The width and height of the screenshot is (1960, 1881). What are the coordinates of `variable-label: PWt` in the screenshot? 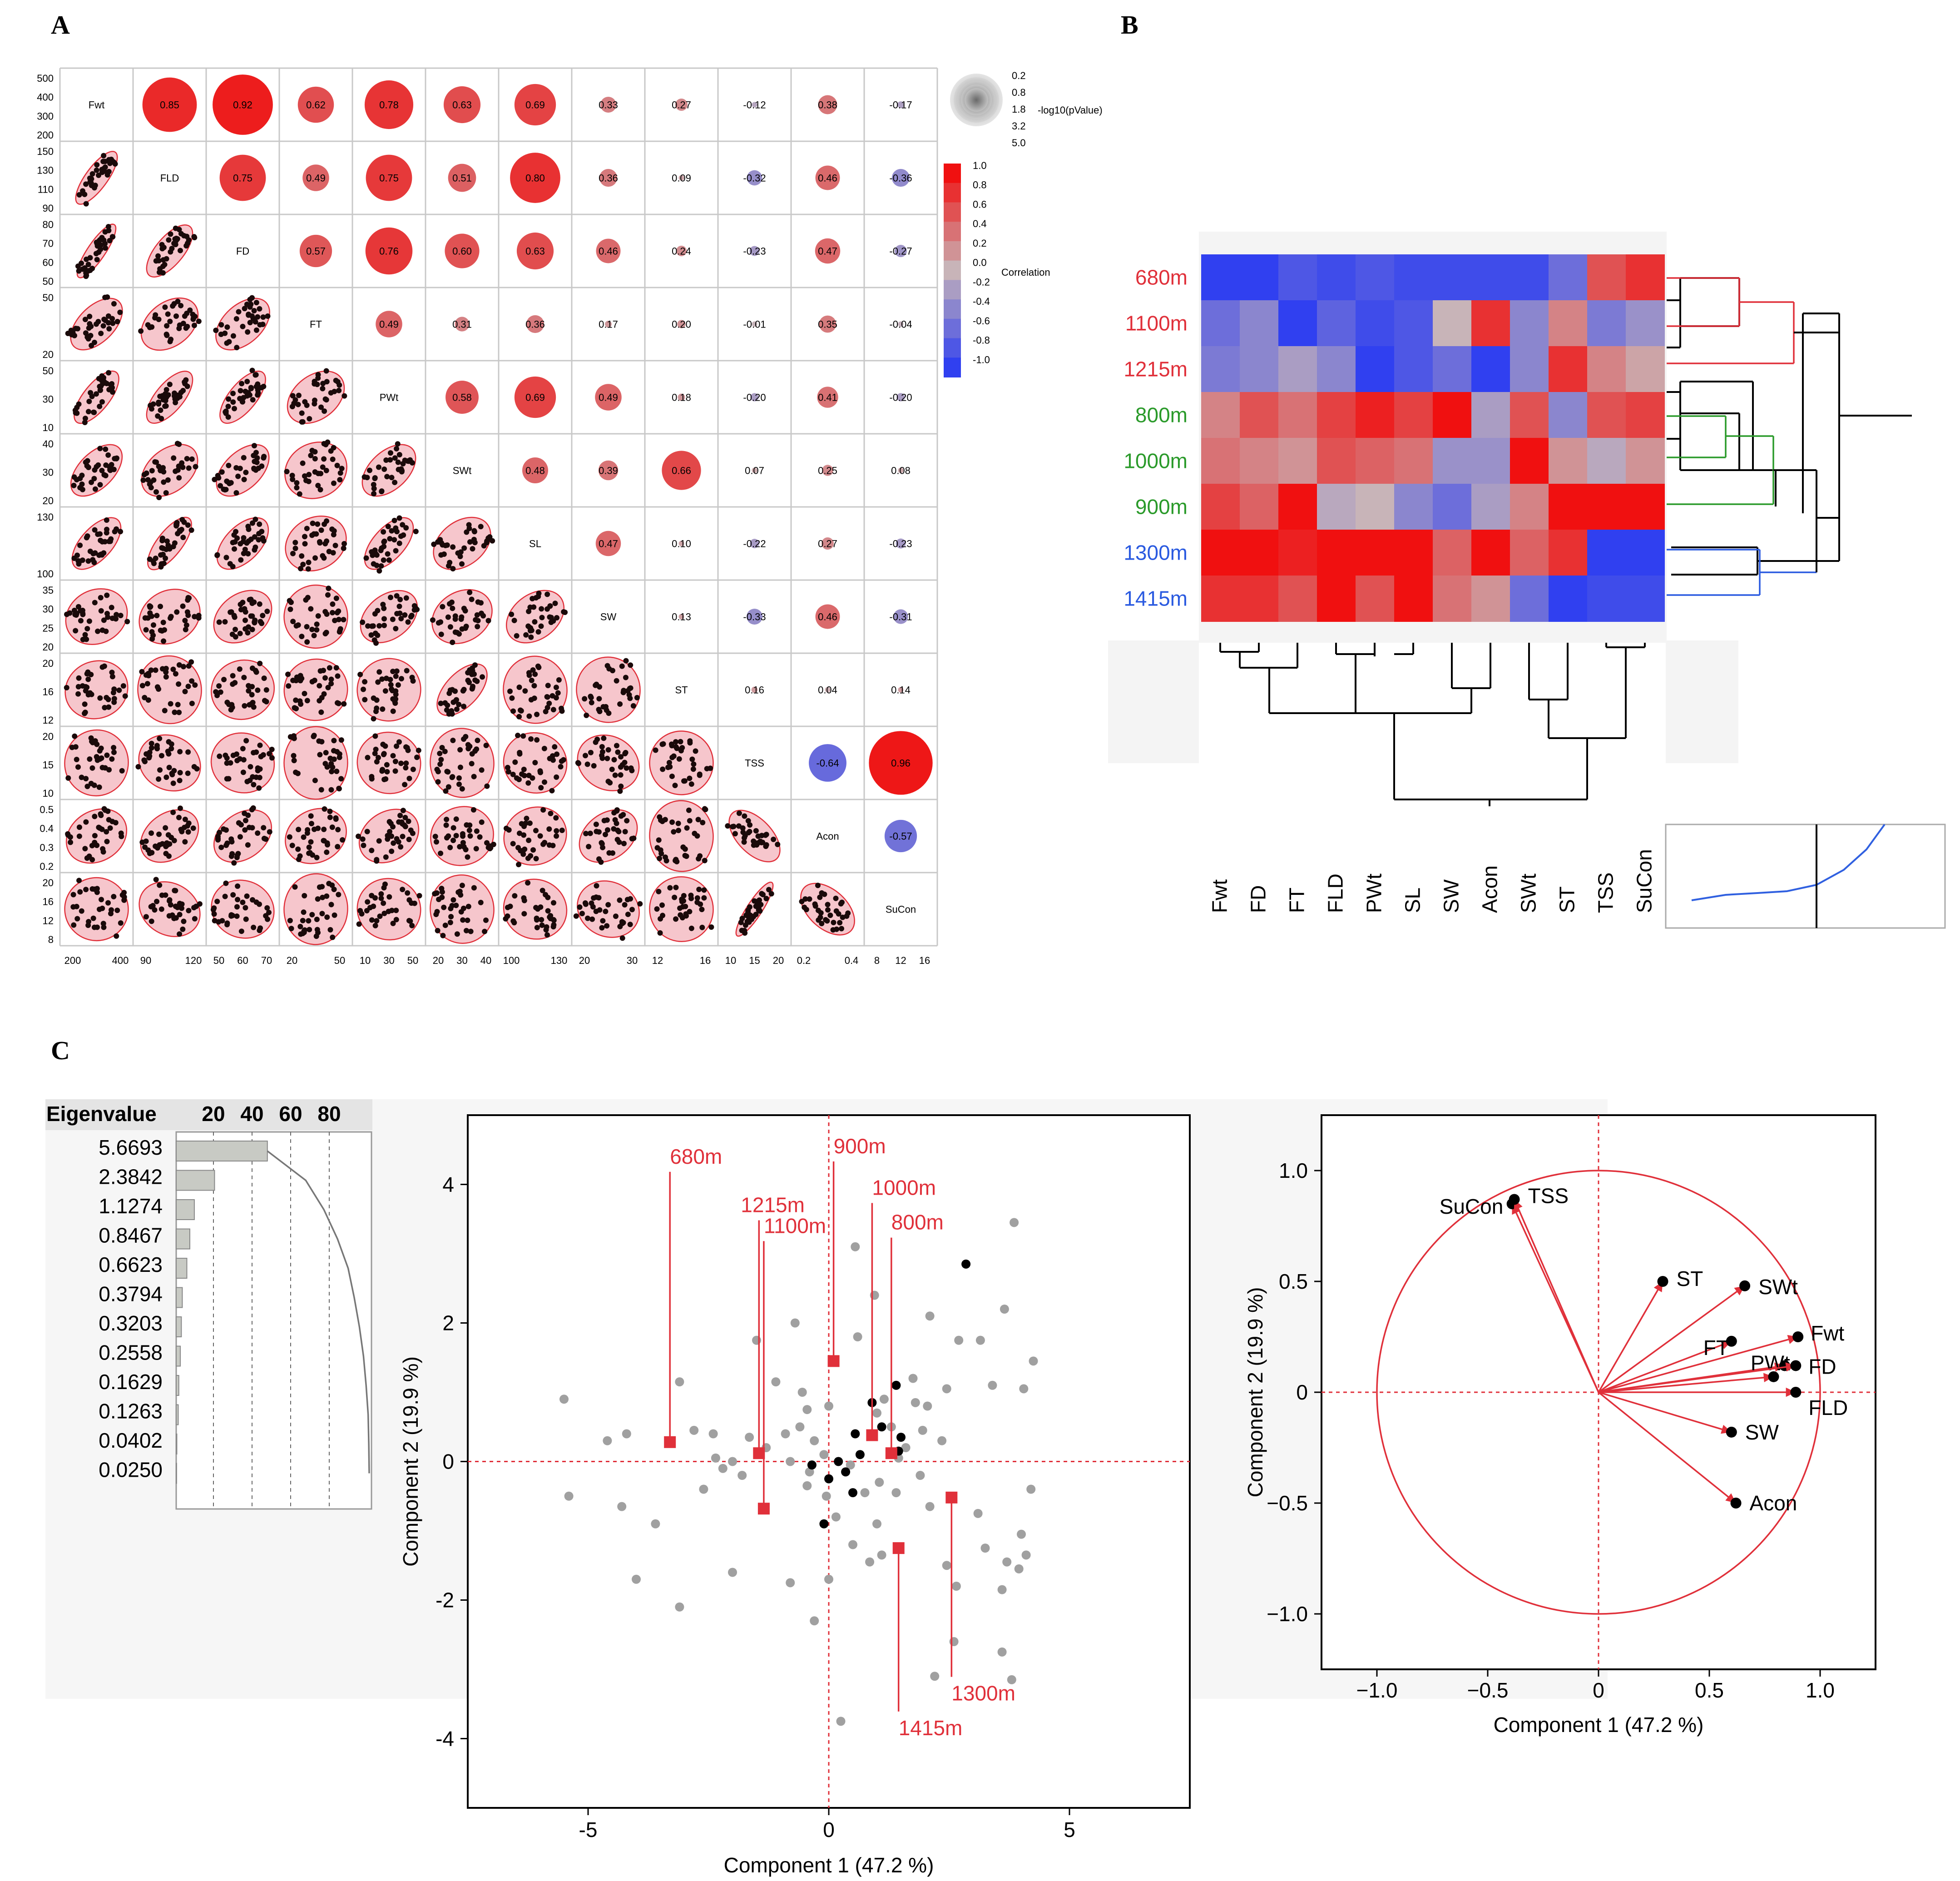 It's located at (389, 397).